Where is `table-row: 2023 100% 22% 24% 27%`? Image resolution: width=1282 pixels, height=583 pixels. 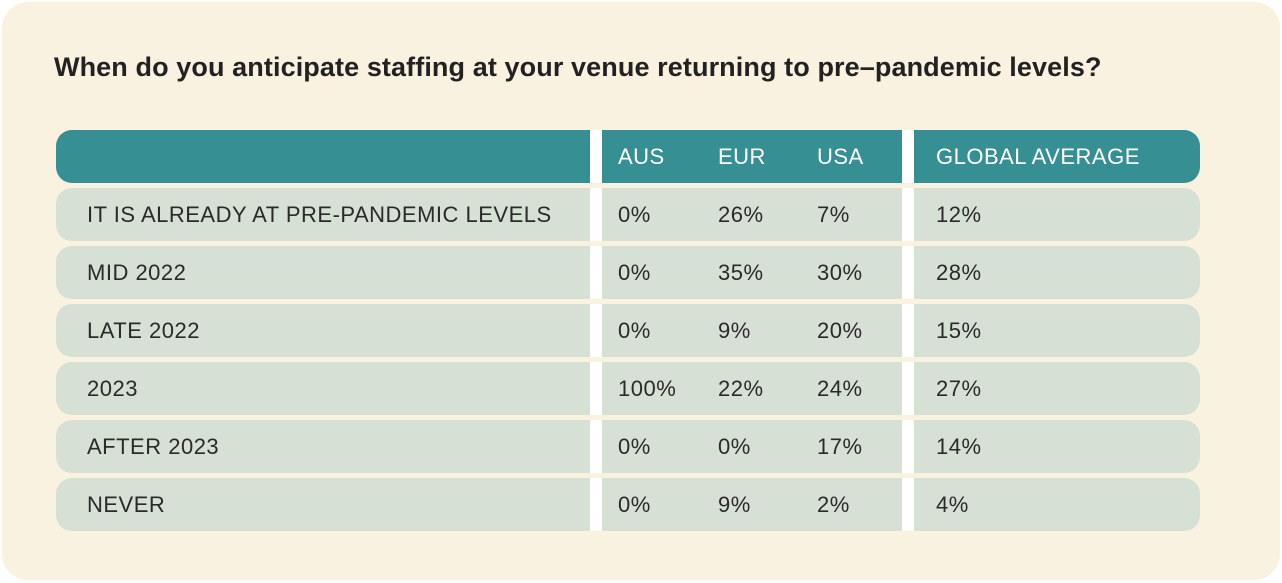 table-row: 2023 100% 22% 24% 27% is located at coordinates (639, 388).